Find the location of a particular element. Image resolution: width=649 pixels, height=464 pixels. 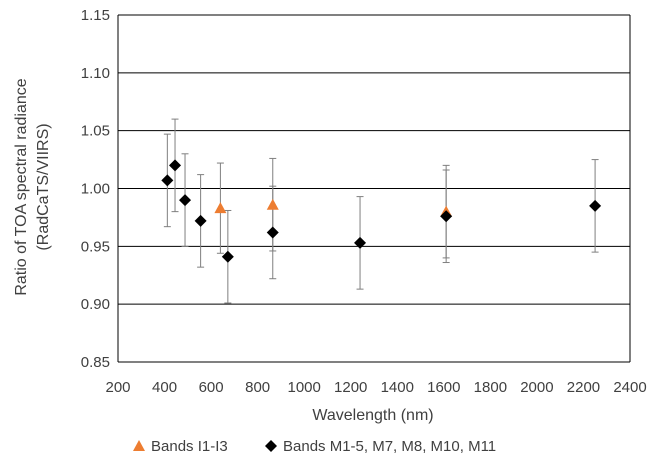

x-tick-label: 1800 is located at coordinates (490, 387).